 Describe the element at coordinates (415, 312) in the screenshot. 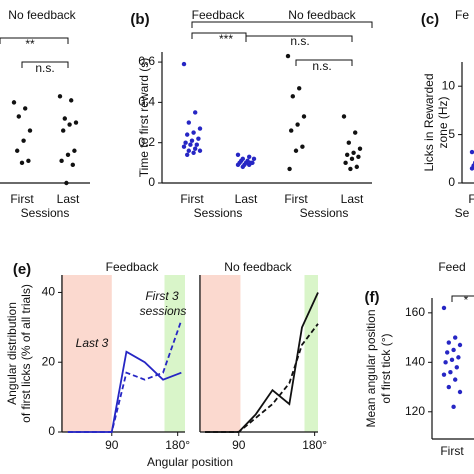

I see `y-tick-label: 160` at that location.